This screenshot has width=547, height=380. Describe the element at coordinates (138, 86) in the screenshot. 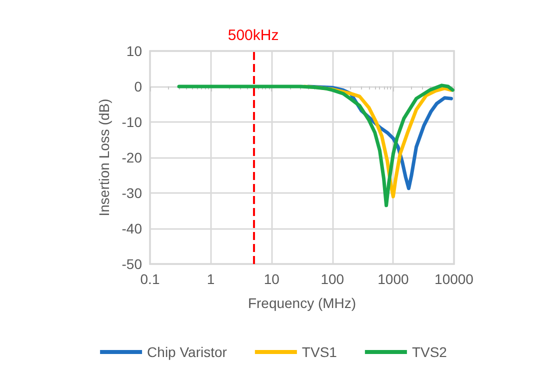

I see `y-tick-label: 0` at that location.